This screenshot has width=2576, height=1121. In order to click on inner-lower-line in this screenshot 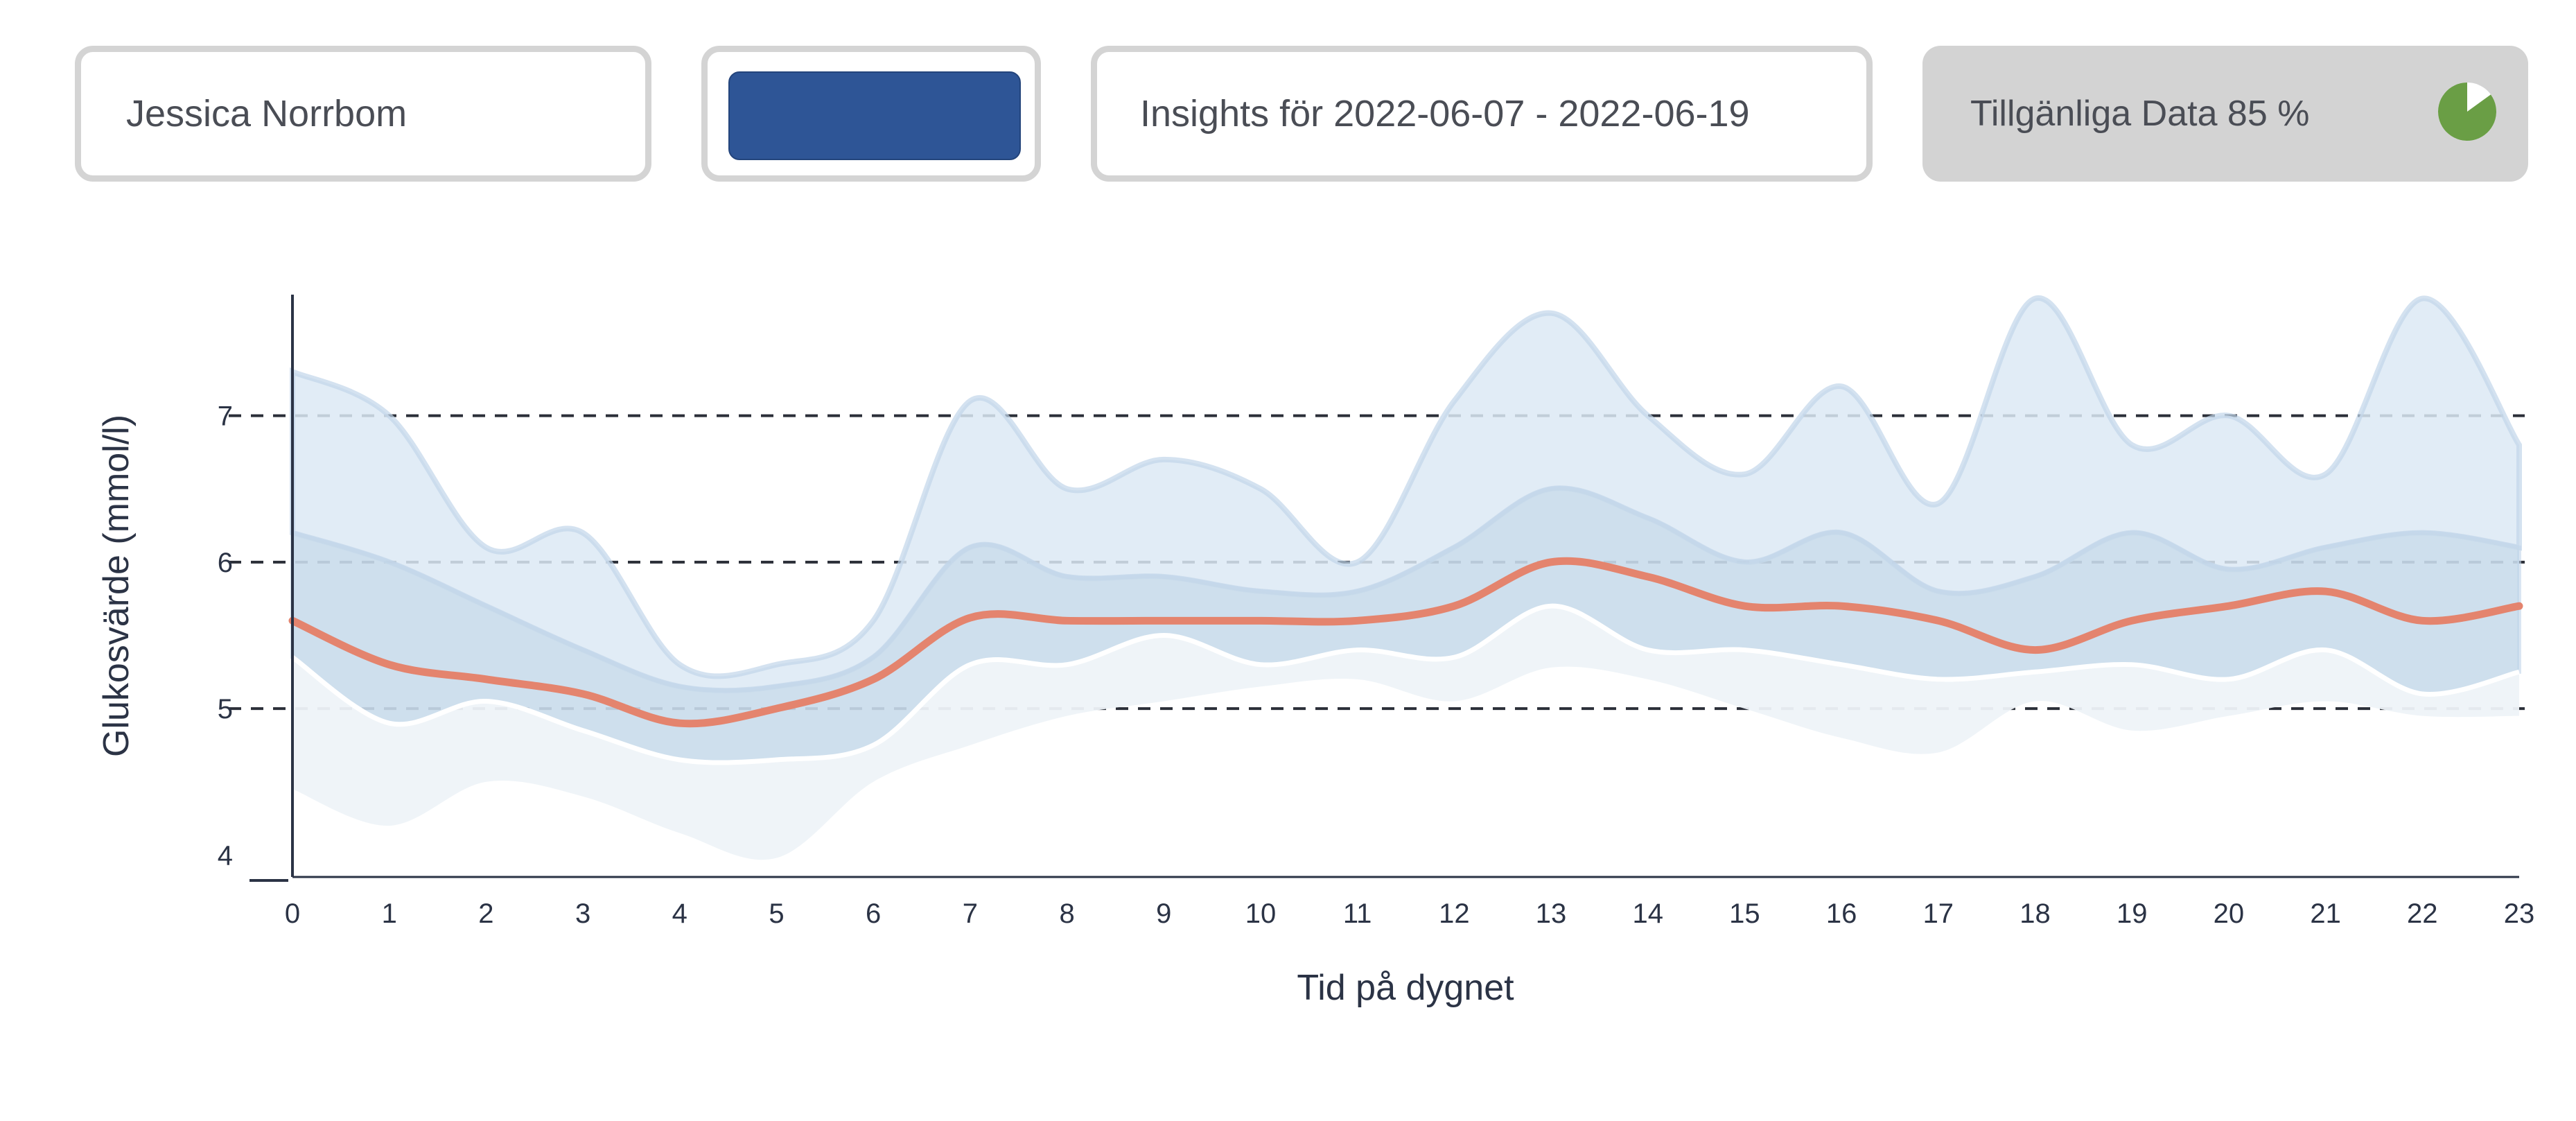, I will do `click(1405, 684)`.